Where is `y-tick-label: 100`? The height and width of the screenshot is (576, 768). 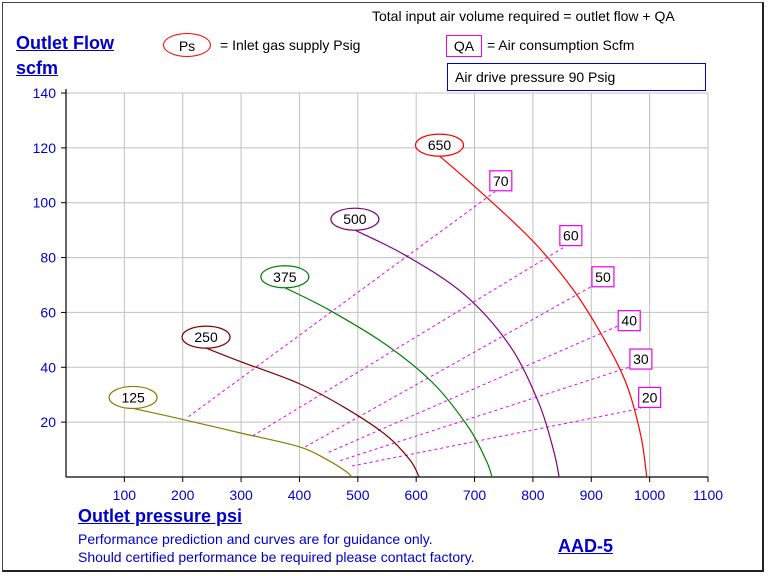 y-tick-label: 100 is located at coordinates (45, 203).